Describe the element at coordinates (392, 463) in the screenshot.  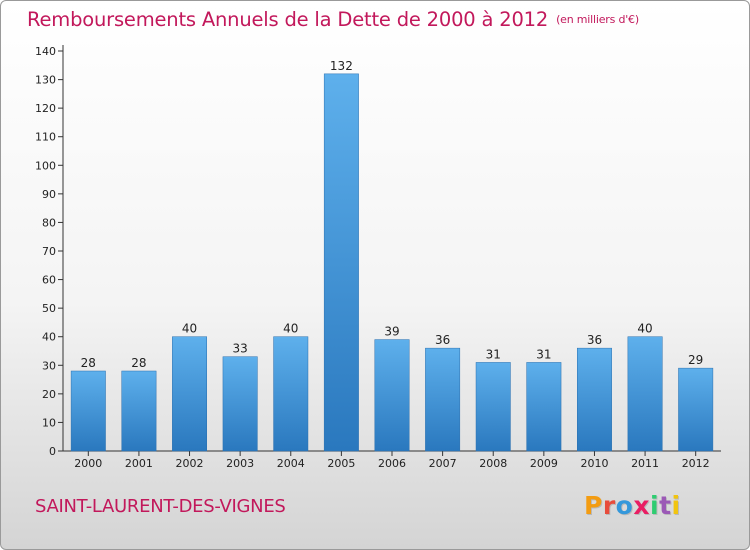
I see `x-tick-label: 2006` at that location.